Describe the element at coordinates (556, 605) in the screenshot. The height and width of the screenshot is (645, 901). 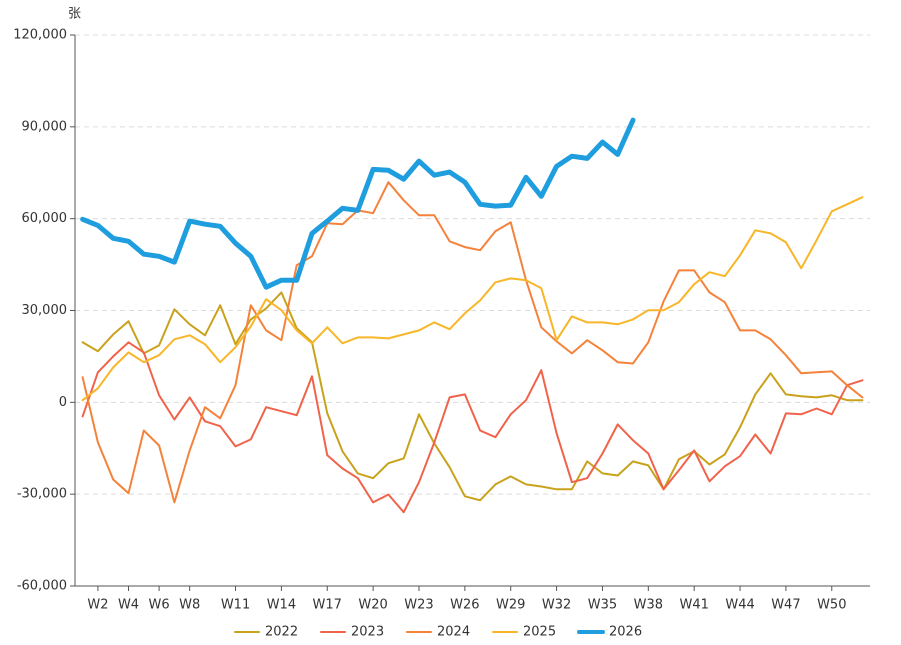
I see `x-tick-label: W32` at that location.